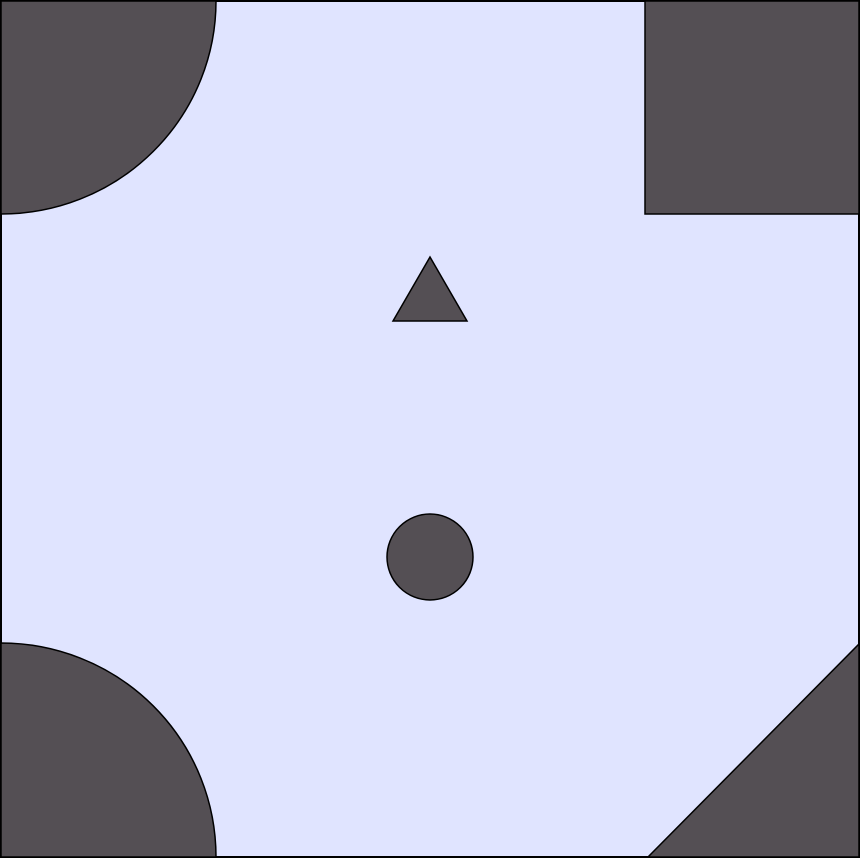  What do you see at coordinates (430, 557) in the screenshot?
I see `circle-piece` at bounding box center [430, 557].